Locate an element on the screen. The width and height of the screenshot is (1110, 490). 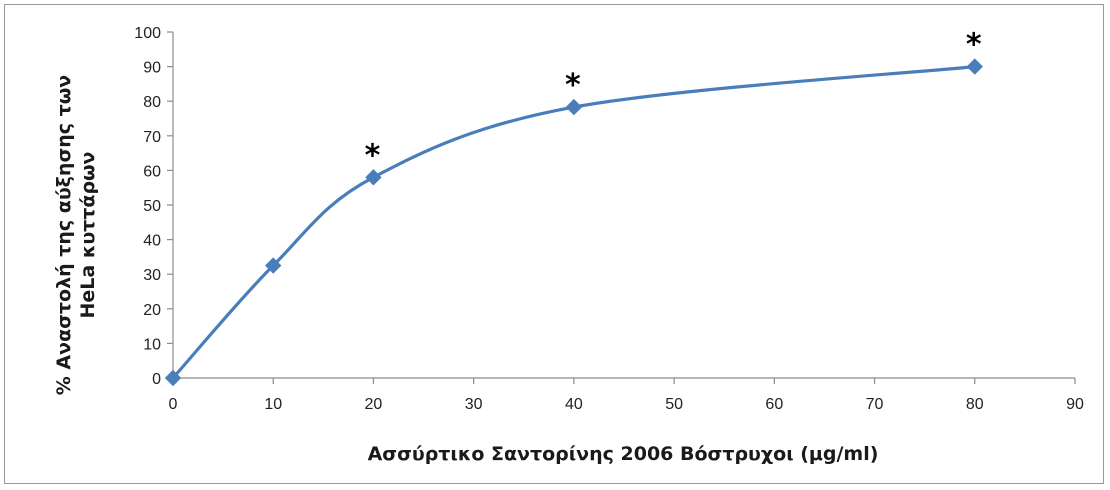
y-tick-label: 90 is located at coordinates (152, 68).